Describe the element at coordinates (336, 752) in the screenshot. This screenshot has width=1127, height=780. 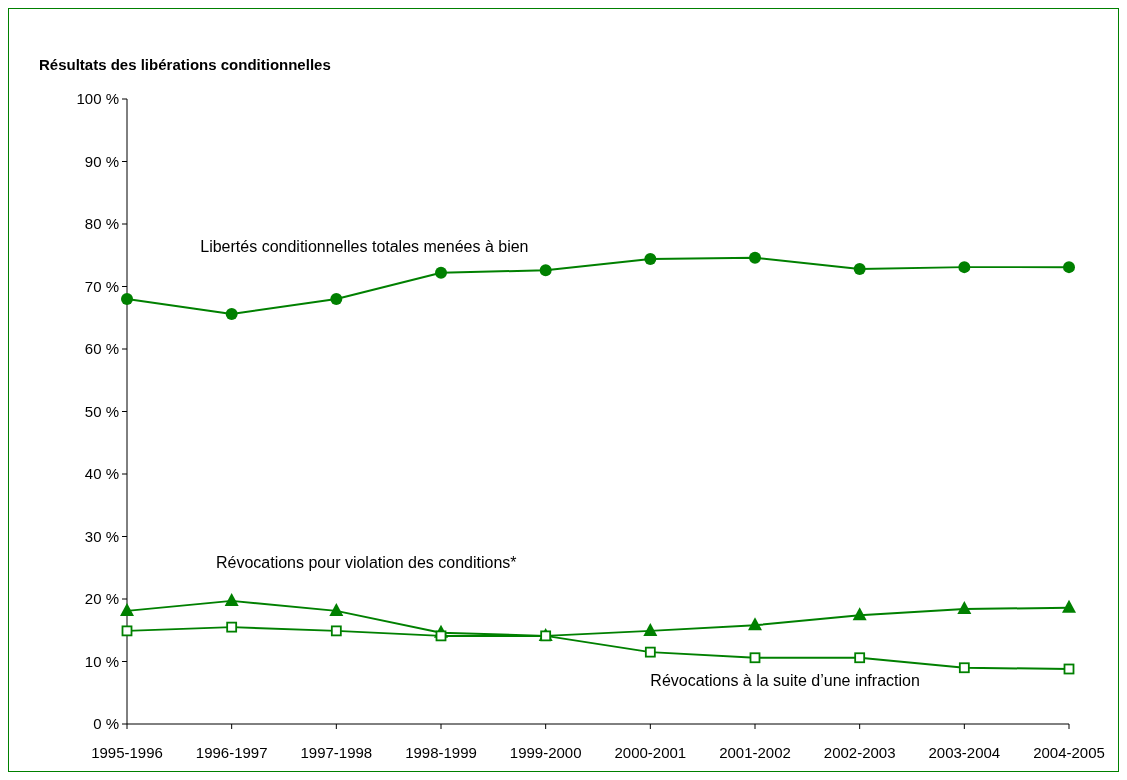
I see `x-tick-label: 1997-1998` at that location.